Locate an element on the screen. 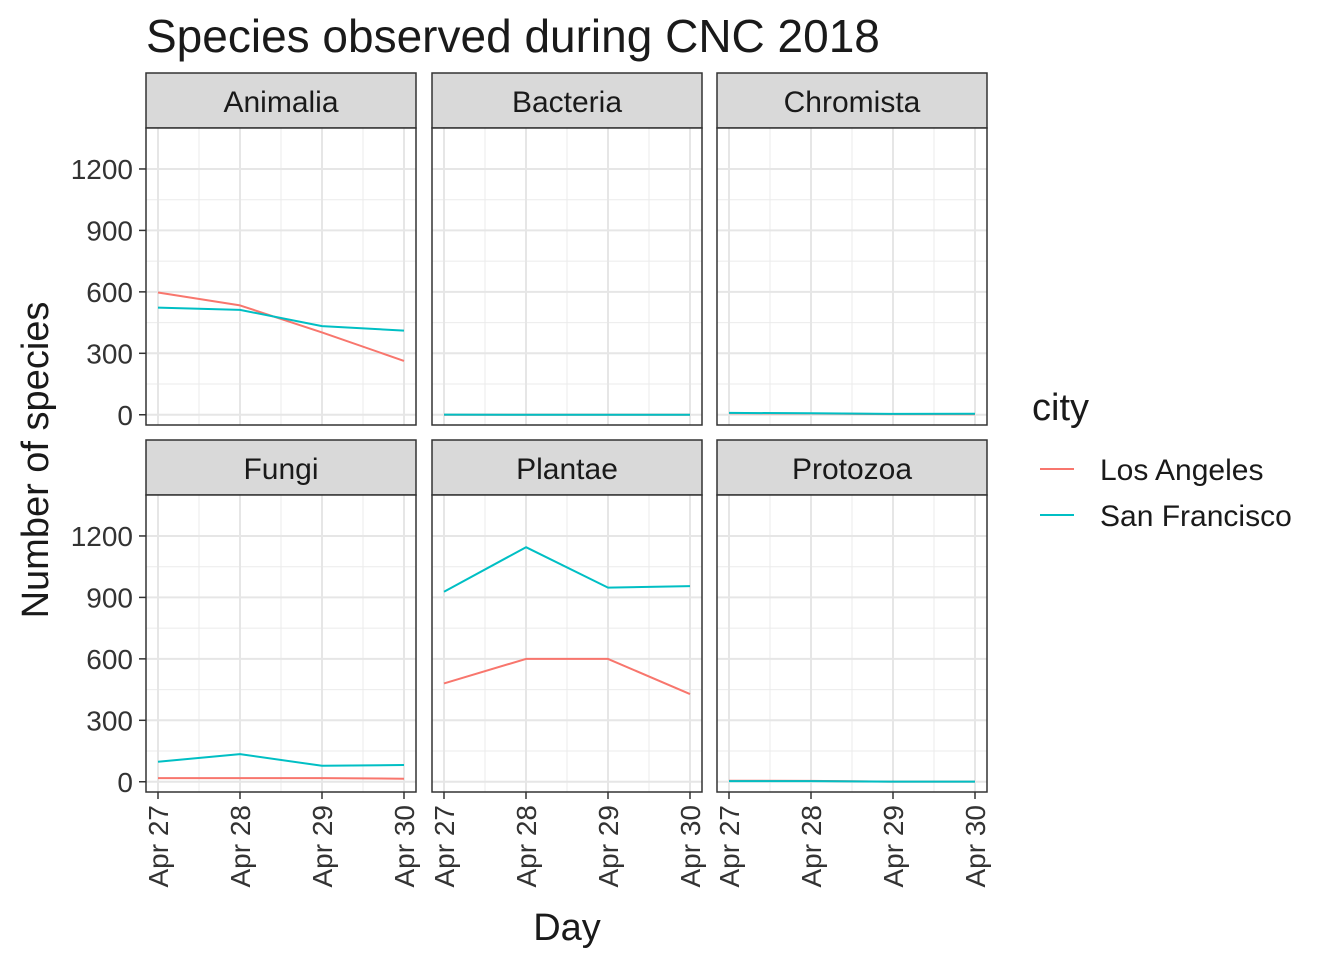 This screenshot has height=960, width=1344. strip-label-chromista: Chromista is located at coordinates (852, 102).